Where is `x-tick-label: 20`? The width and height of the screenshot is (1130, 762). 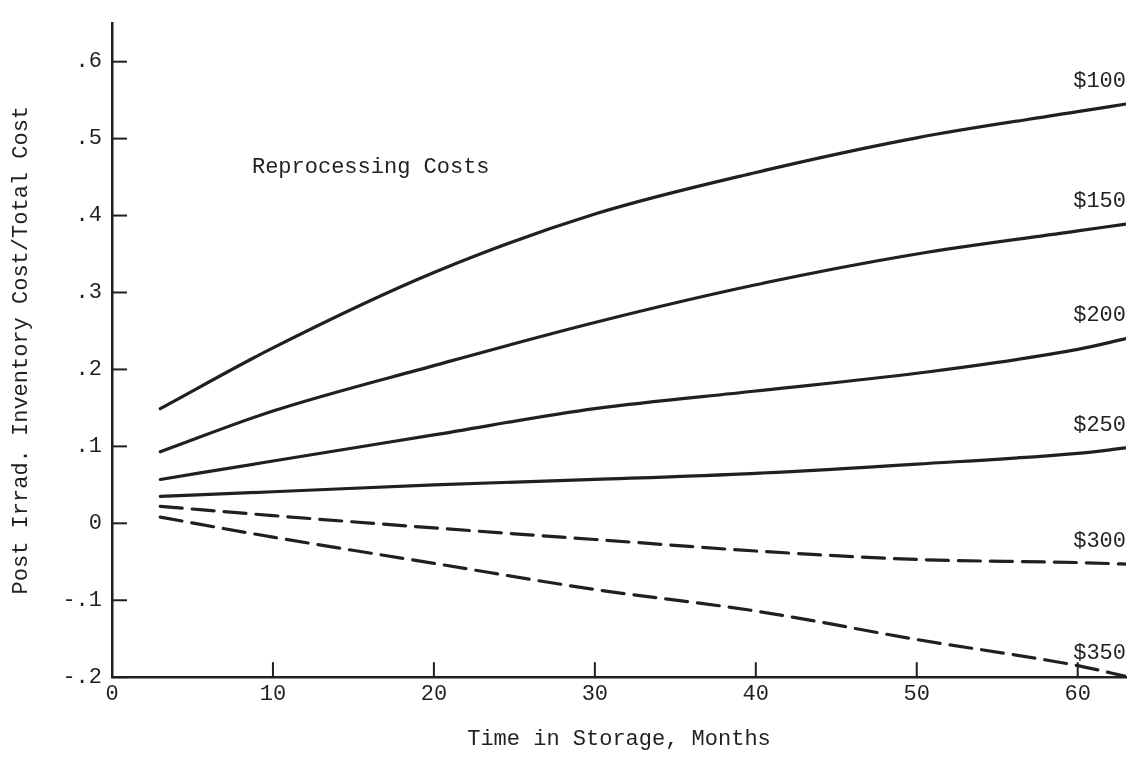
x-tick-label: 20 is located at coordinates (434, 695).